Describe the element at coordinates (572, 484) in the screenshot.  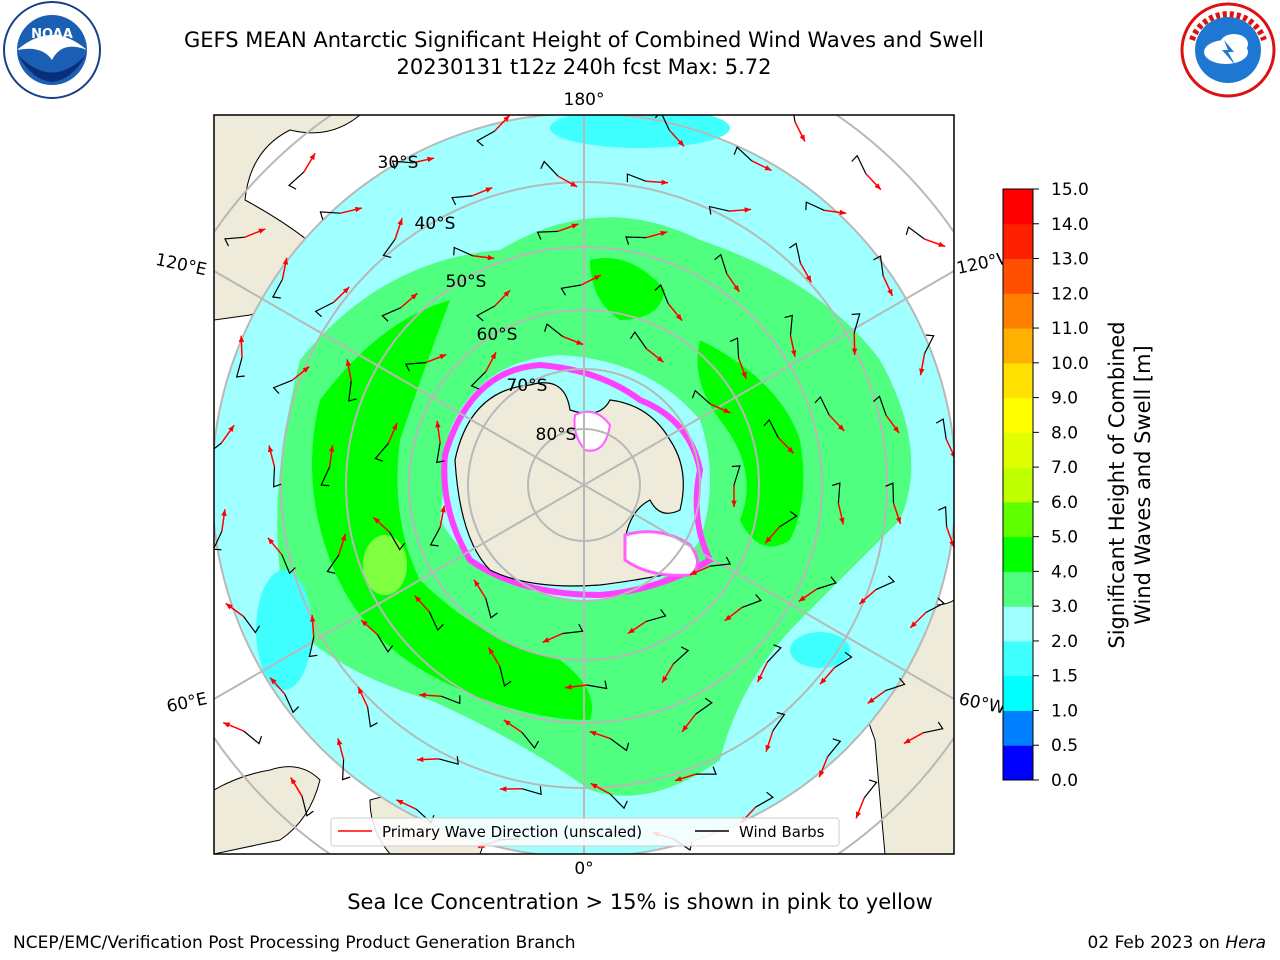
I see `antarctica-land` at that location.